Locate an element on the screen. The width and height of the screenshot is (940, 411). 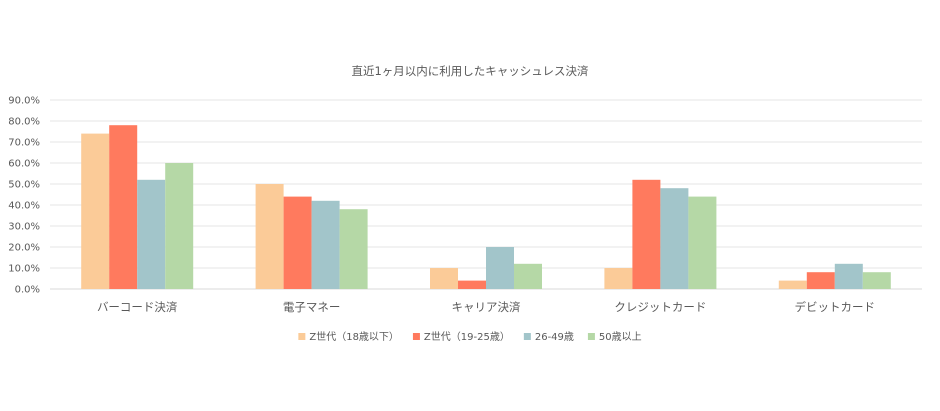
legend-label: 26-49歳 is located at coordinates (554, 337).